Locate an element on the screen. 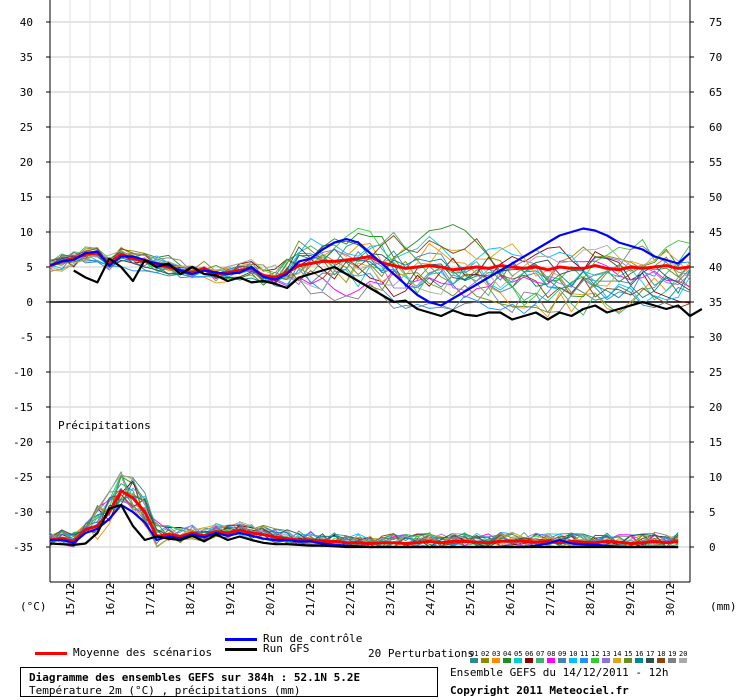  perturbation-code: 01 is located at coordinates (474, 654).